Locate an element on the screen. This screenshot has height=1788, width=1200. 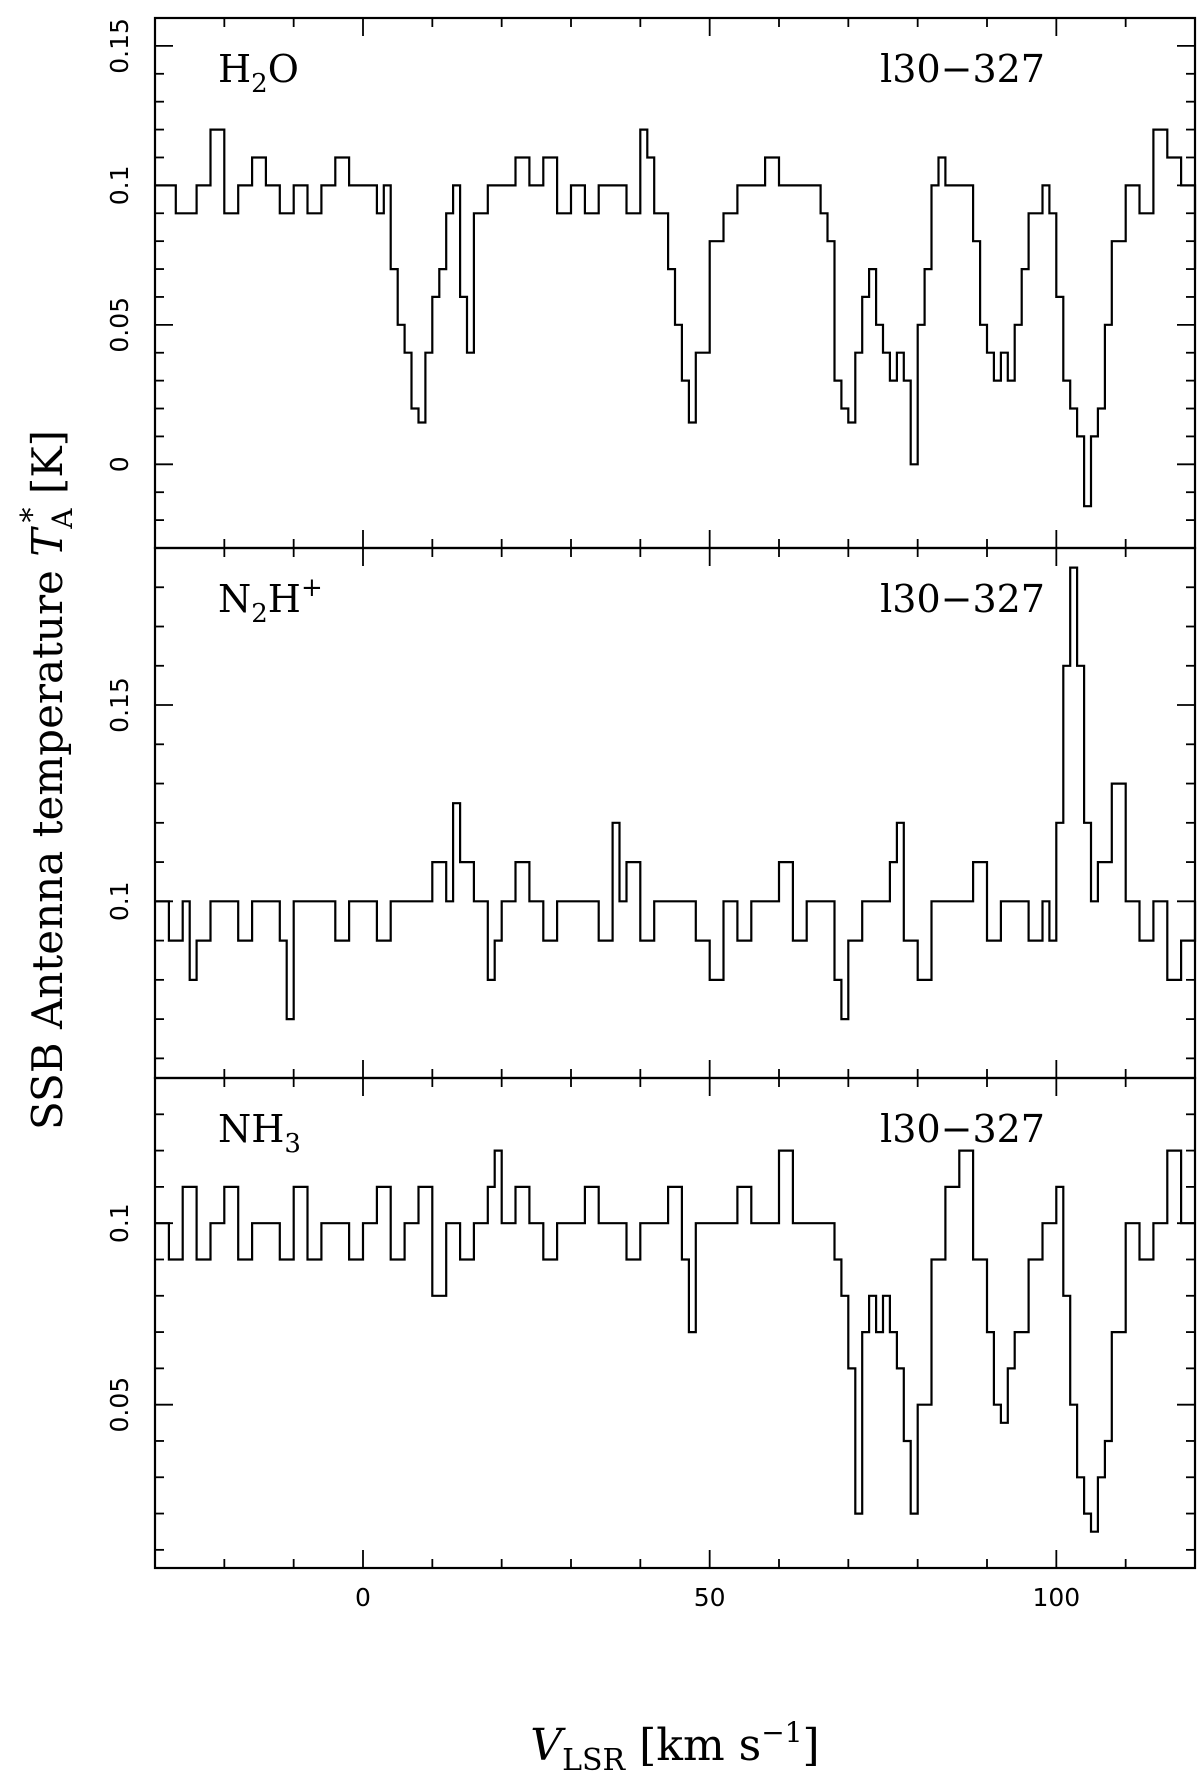
h2o-species-label: H2O is located at coordinates (258, 73).